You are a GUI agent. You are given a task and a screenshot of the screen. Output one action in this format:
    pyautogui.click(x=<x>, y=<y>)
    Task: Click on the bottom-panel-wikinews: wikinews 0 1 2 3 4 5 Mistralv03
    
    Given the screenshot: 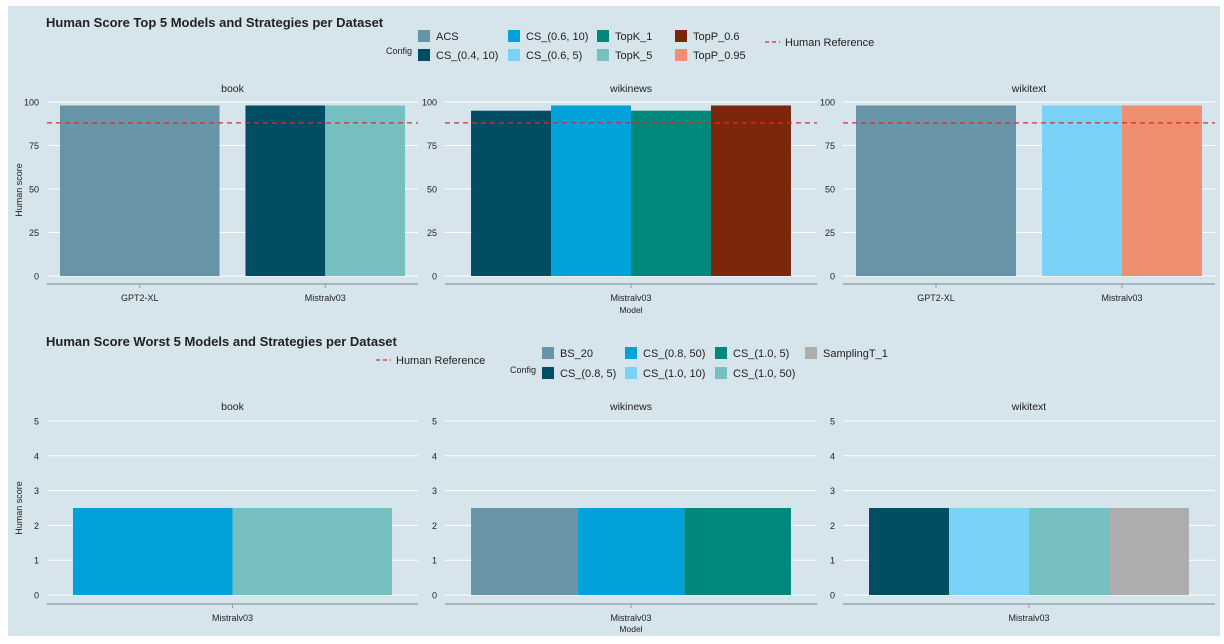 What is the action you would take?
    pyautogui.click(x=624, y=512)
    